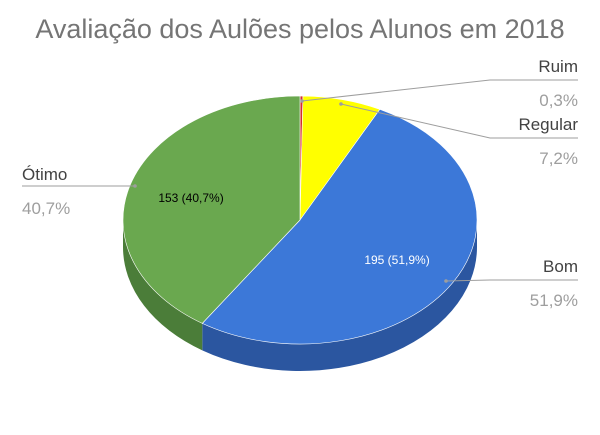 This screenshot has height=435, width=600. Describe the element at coordinates (558, 100) in the screenshot. I see `percent-label-ruim: 0,3%` at that location.